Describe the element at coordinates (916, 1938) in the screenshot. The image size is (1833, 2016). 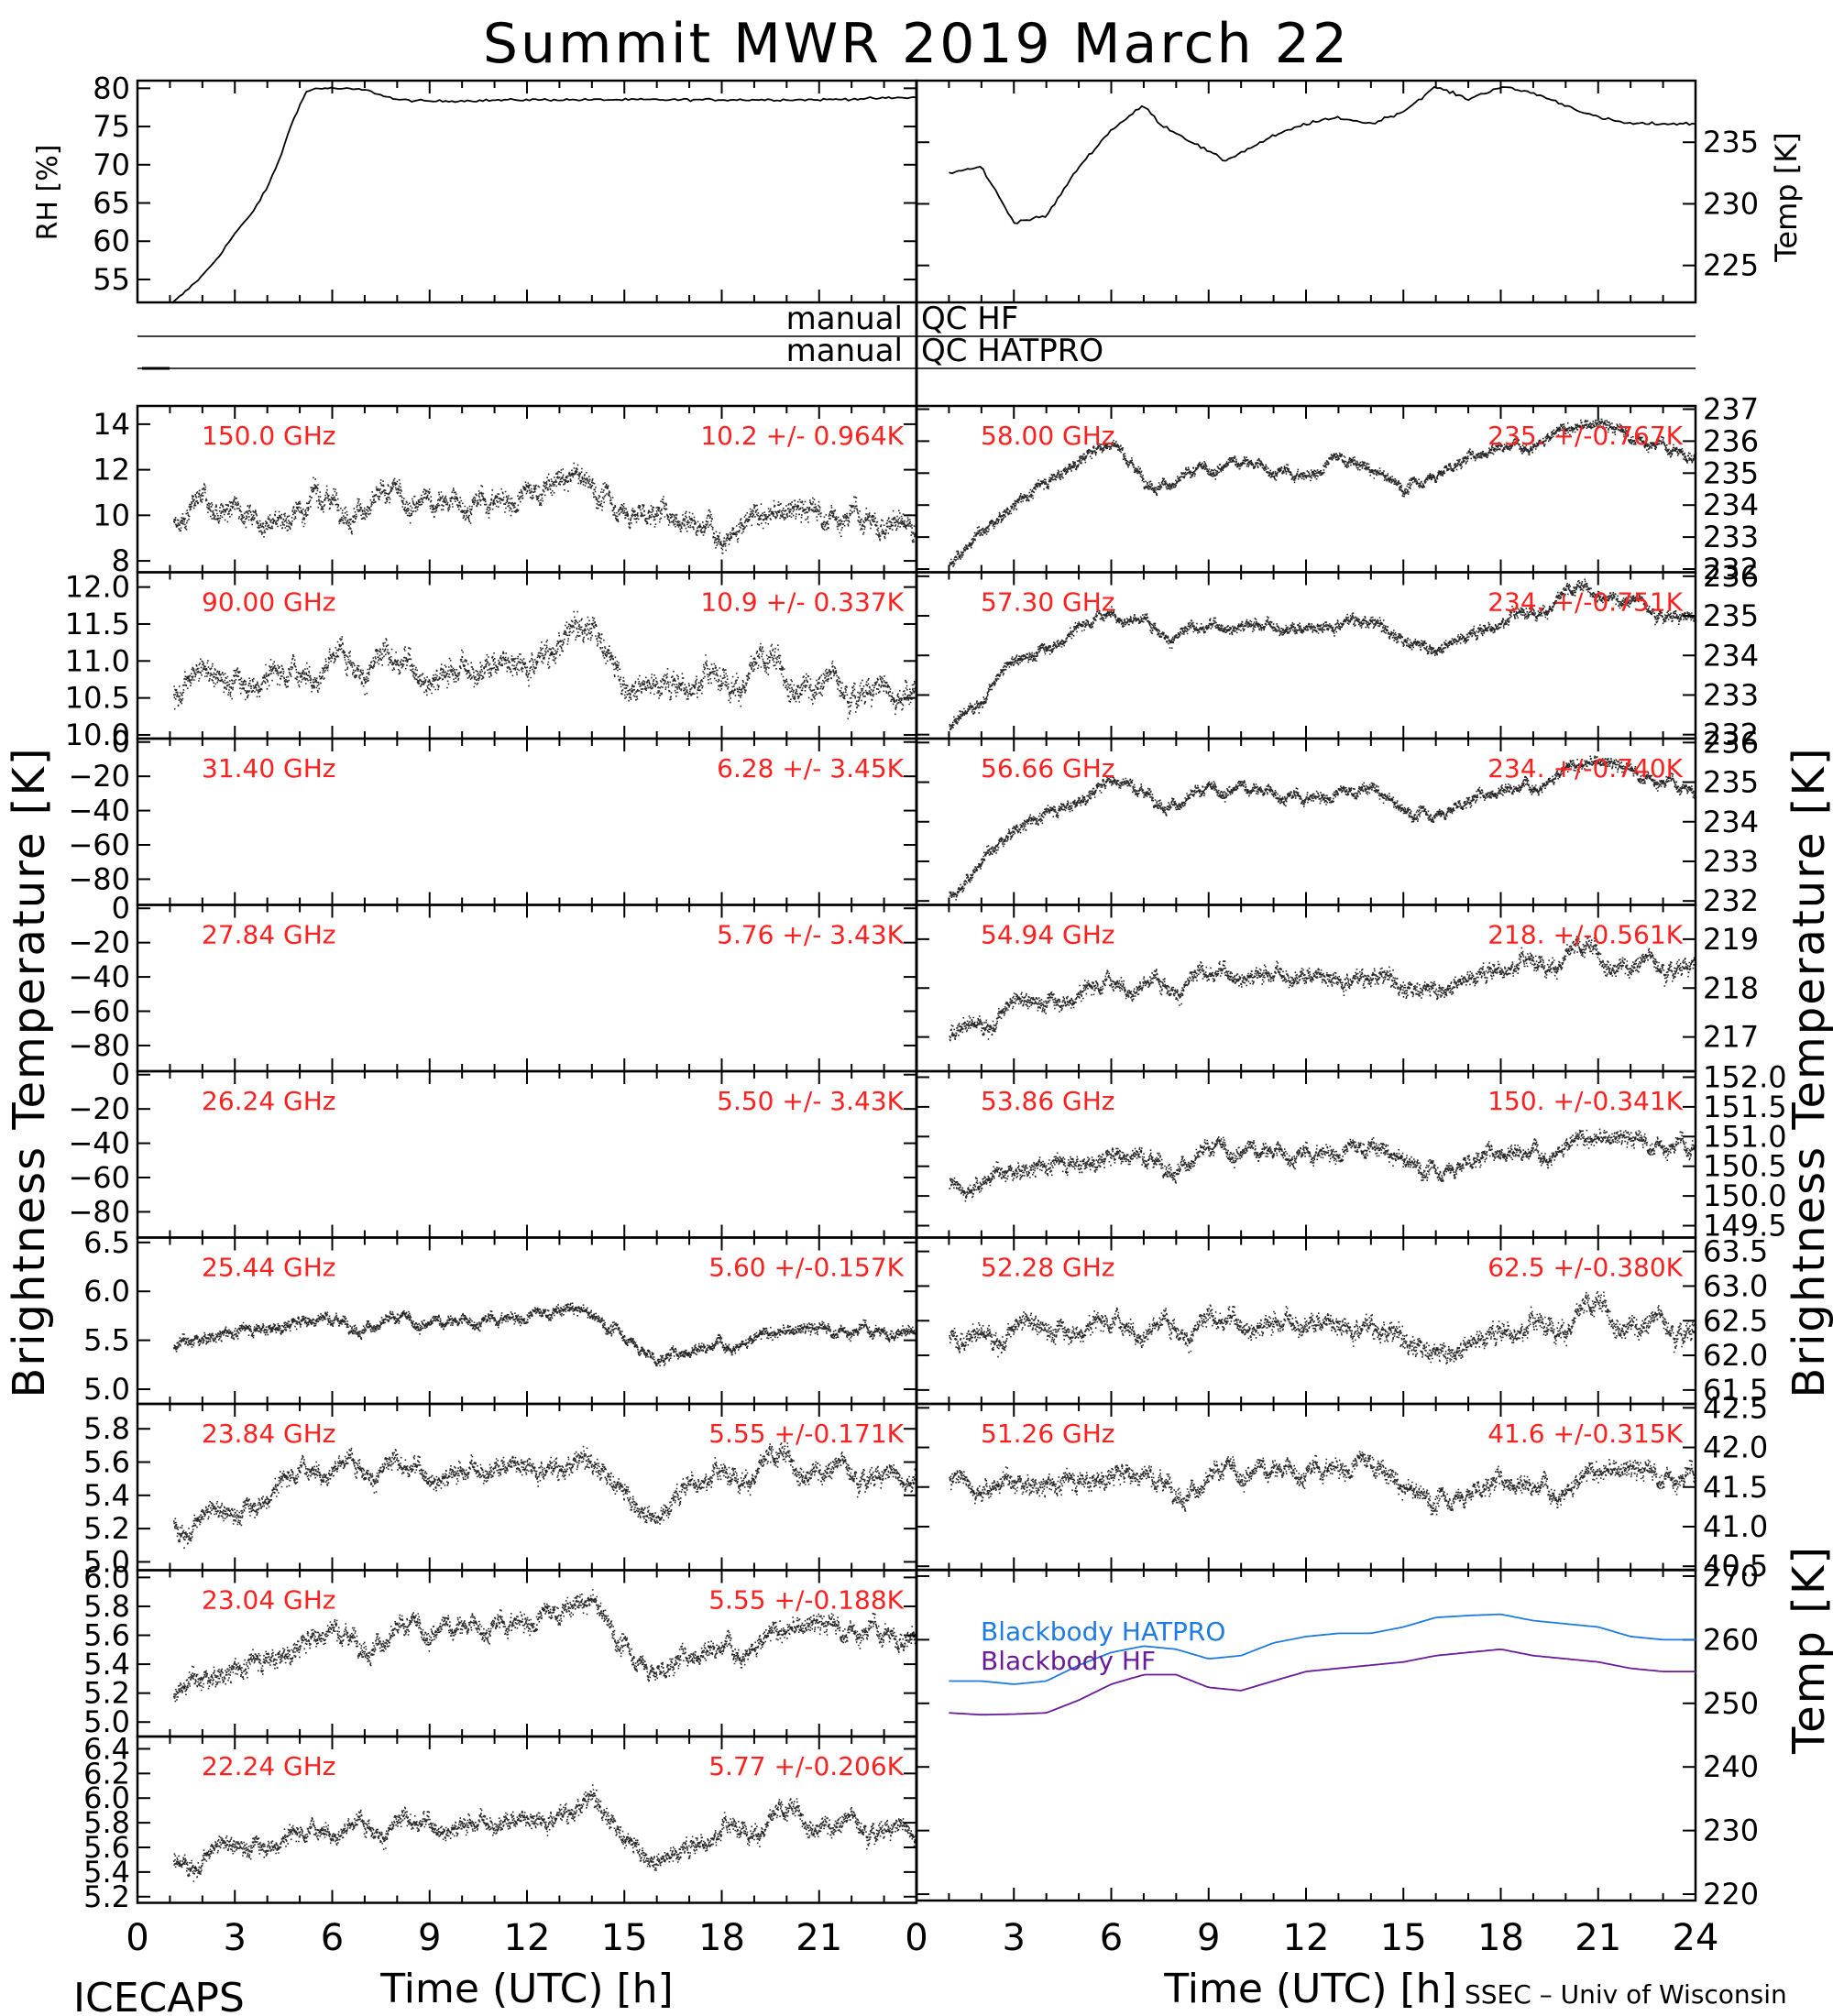
I see `x-tick-right-0: 0` at that location.